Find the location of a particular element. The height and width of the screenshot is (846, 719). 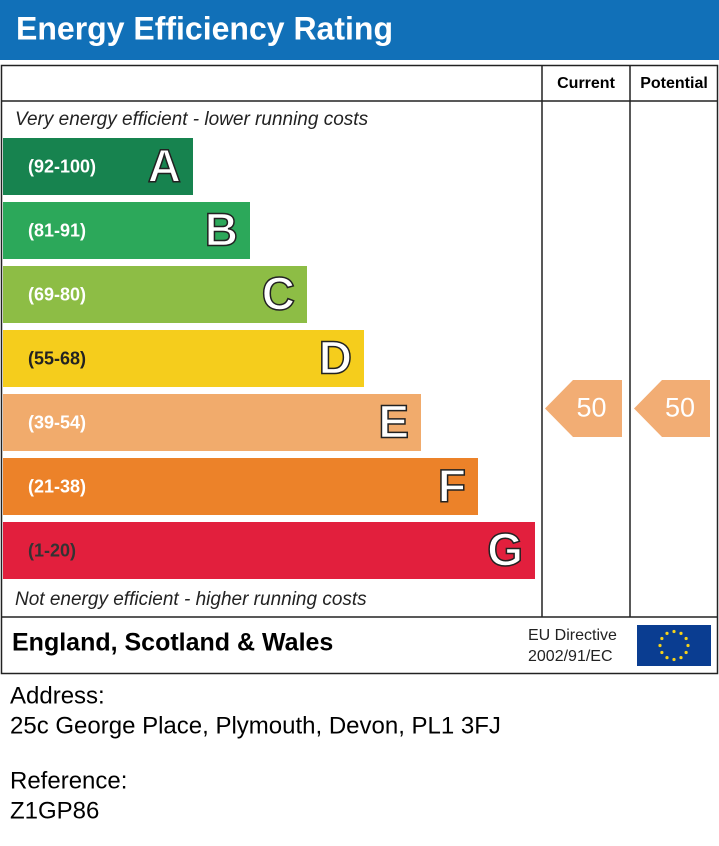

band-letter: A is located at coordinates (164, 166).